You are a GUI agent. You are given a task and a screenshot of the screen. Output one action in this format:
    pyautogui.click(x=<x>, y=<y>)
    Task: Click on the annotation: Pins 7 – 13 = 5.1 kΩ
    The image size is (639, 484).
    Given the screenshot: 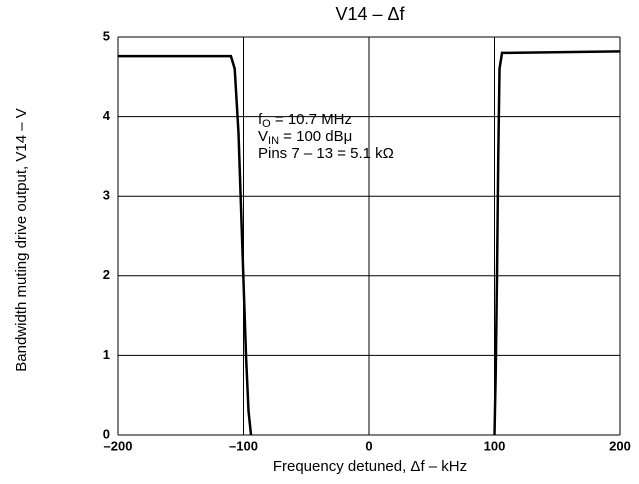 What is the action you would take?
    pyautogui.click(x=326, y=153)
    